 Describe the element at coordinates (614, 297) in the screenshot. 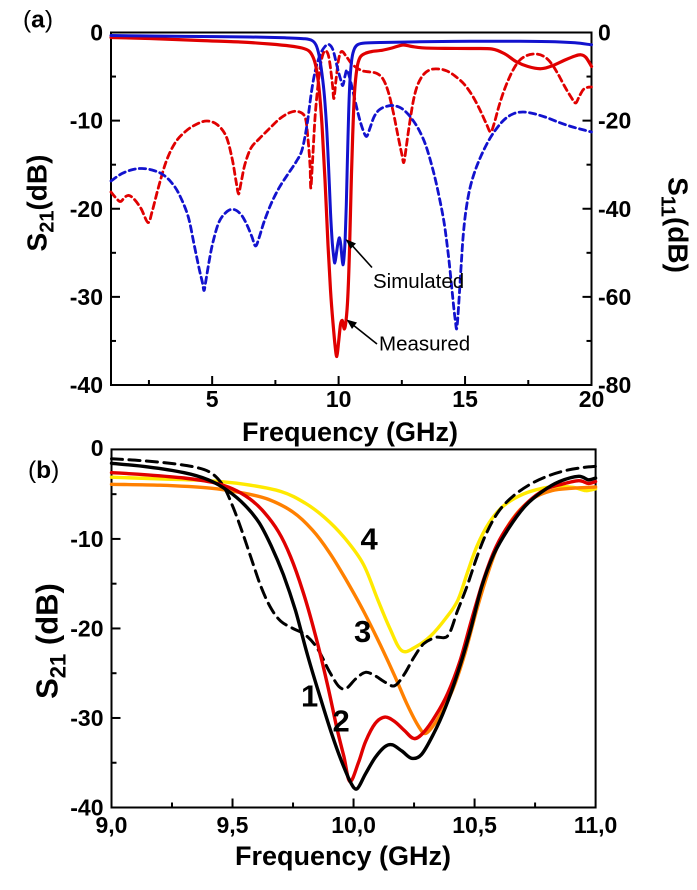

I see `svg-text: -60` at that location.